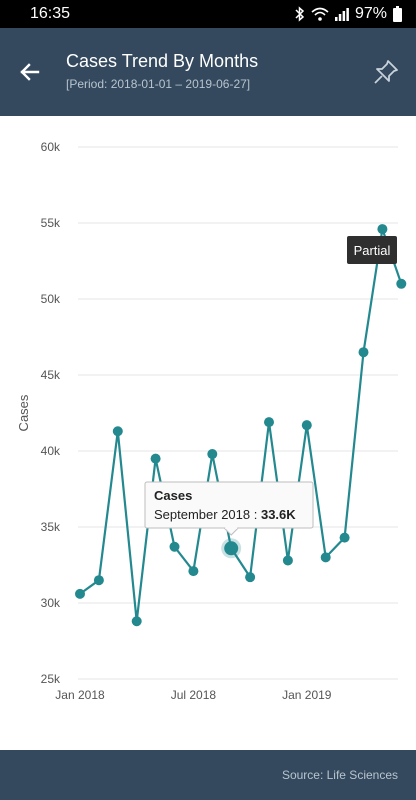  I want to click on tooltip-title: Cases, so click(173, 495).